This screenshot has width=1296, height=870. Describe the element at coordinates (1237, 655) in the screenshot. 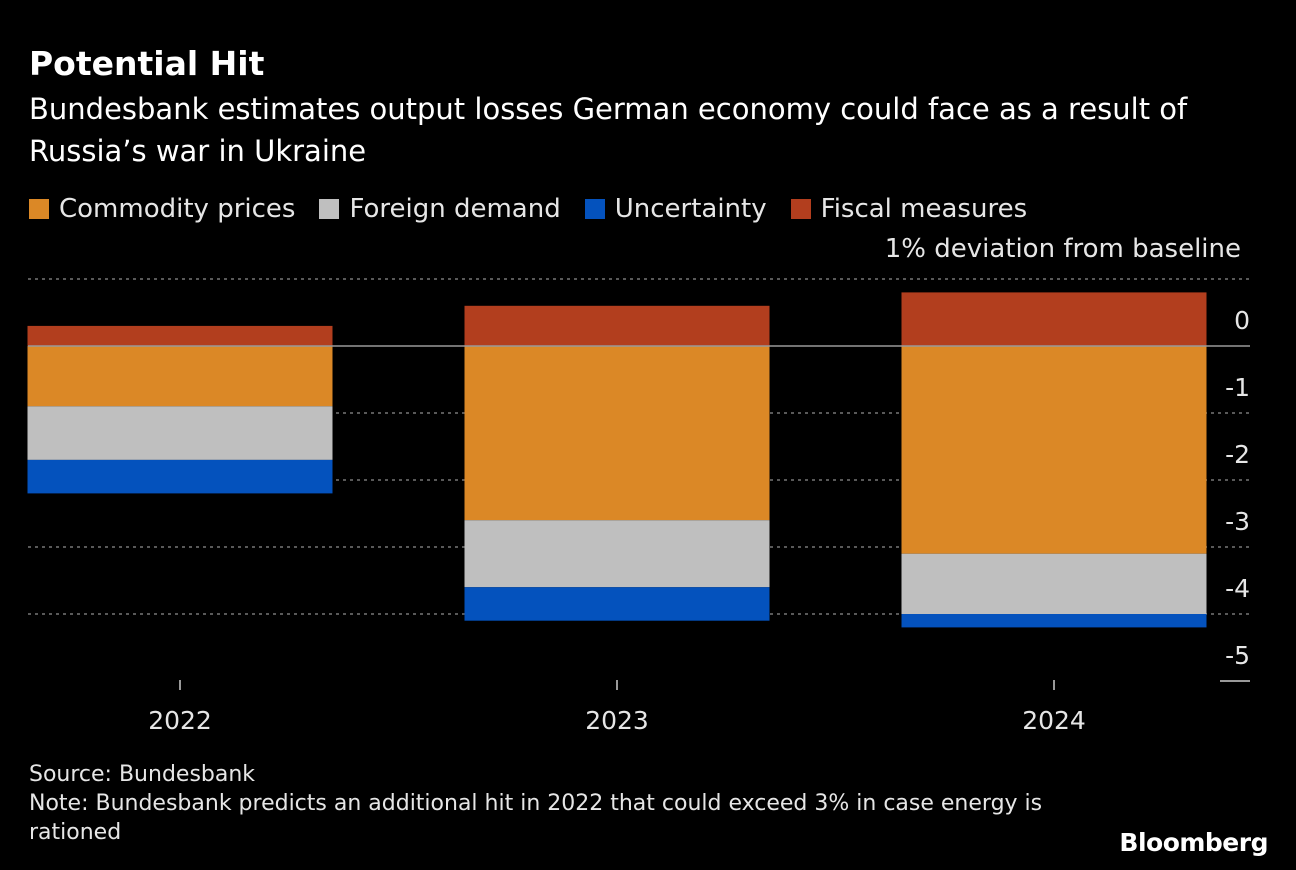

I see `y-tick-label: -5` at that location.